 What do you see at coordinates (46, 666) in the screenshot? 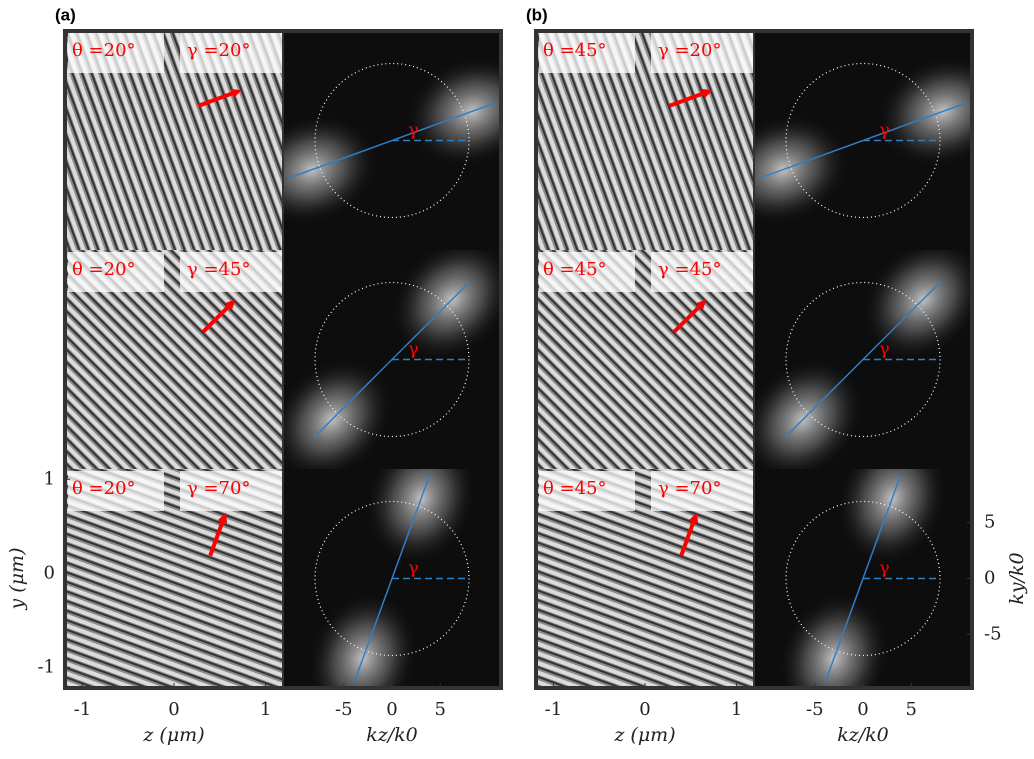
I see `y-tick-label: -1` at bounding box center [46, 666].